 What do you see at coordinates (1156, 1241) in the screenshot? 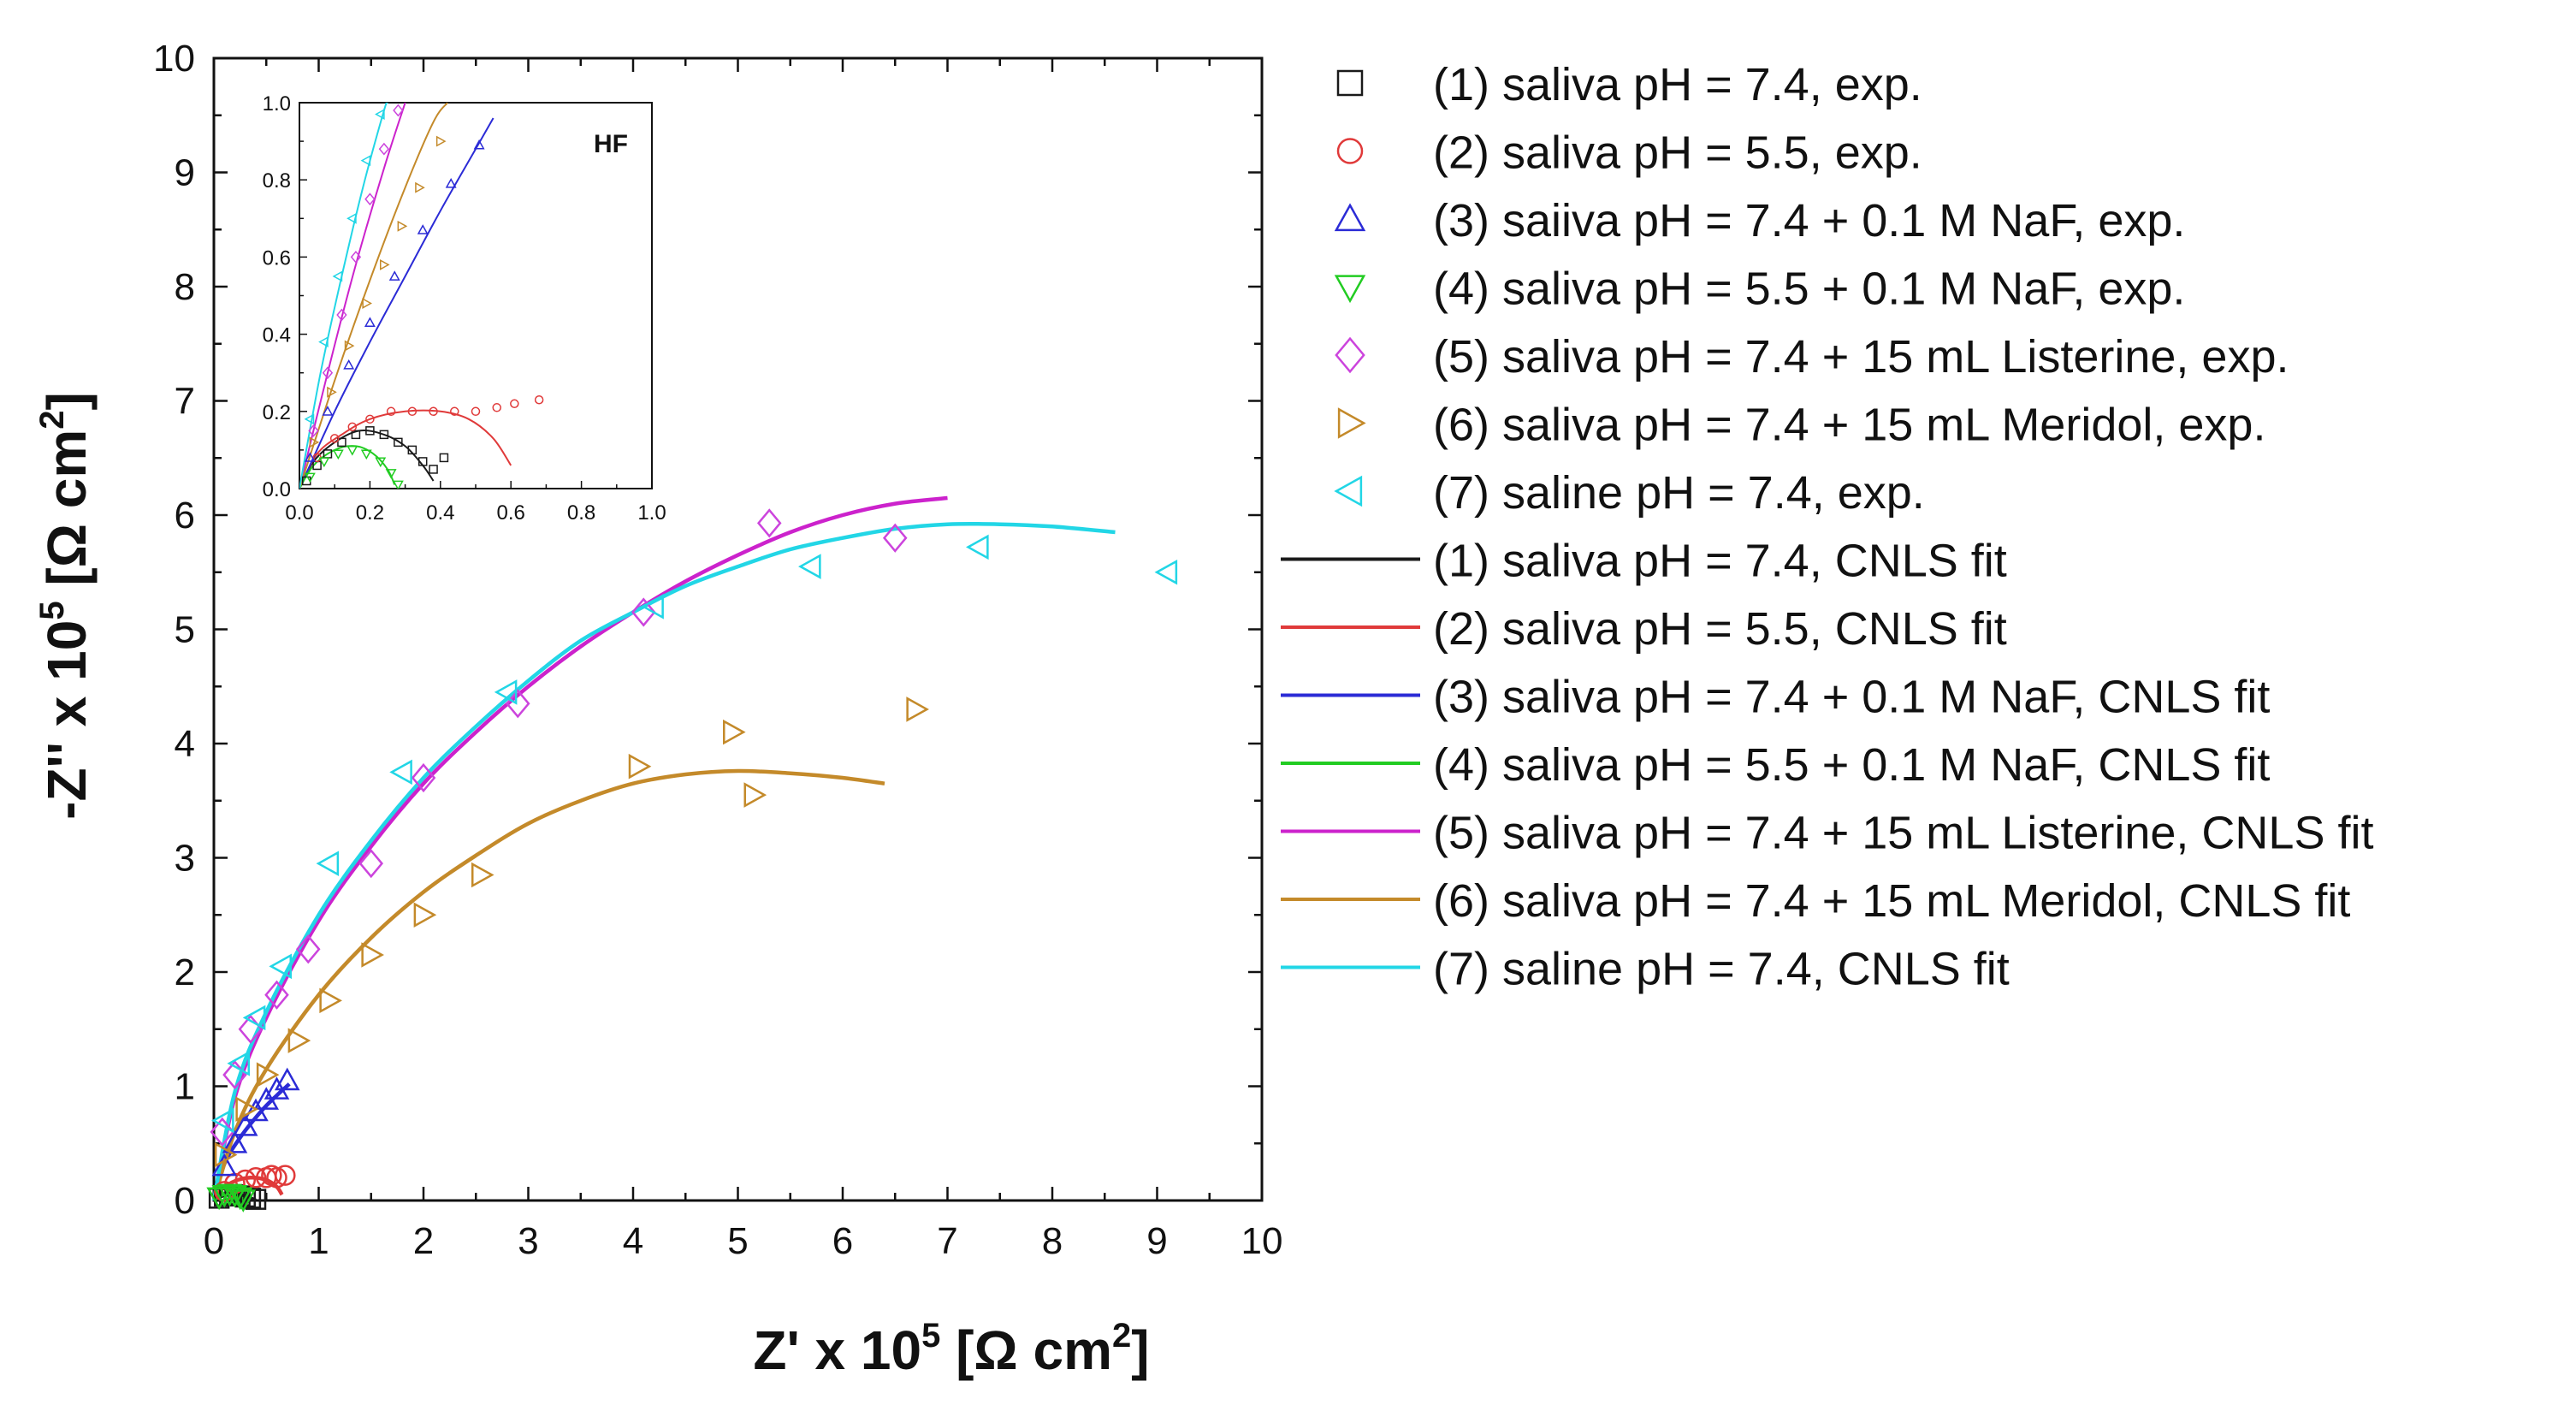
I see `x-tick-label: 9` at bounding box center [1156, 1241].